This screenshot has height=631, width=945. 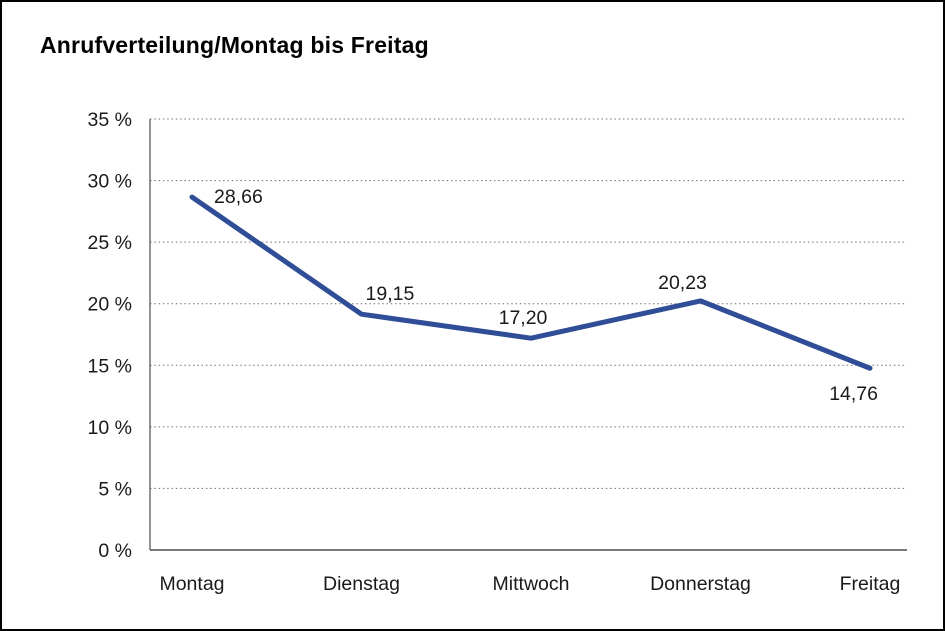 I want to click on x-category-label: Freitag, so click(x=870, y=584).